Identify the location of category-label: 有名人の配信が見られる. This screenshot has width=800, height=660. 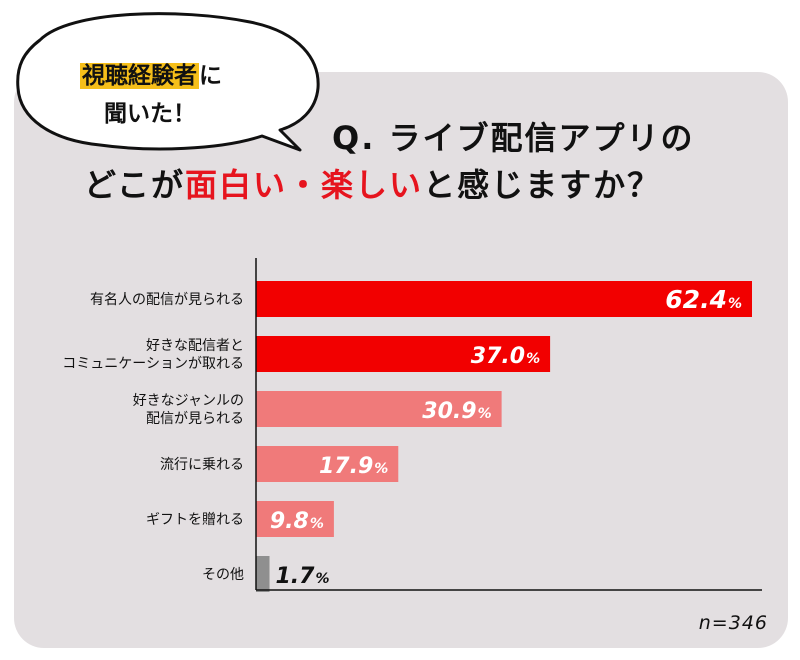
(167, 300).